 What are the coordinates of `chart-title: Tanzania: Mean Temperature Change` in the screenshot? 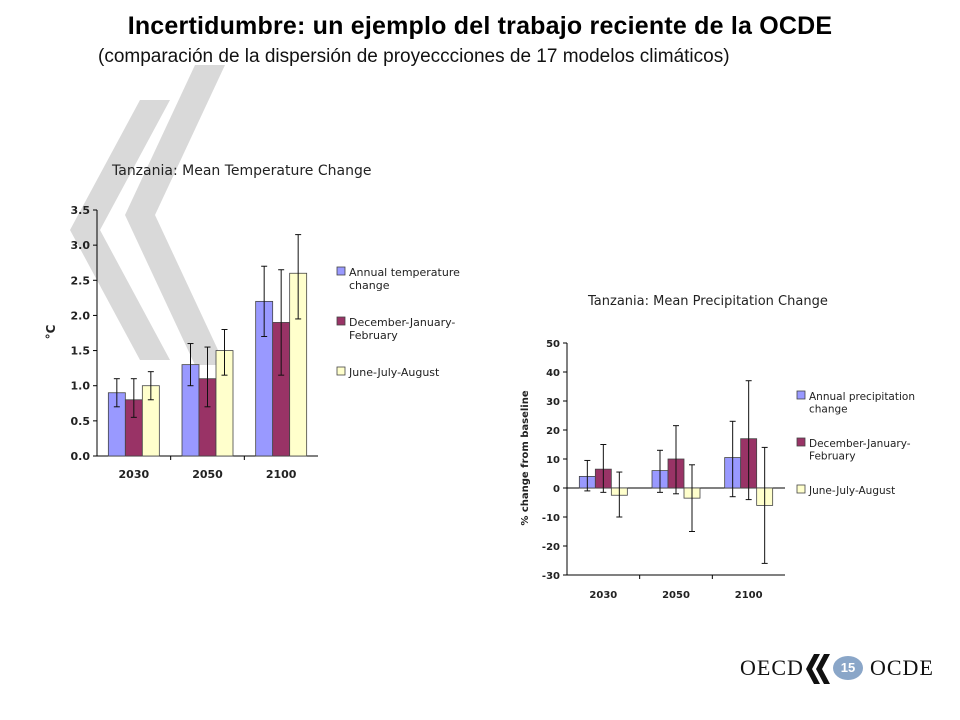 It's located at (241, 171).